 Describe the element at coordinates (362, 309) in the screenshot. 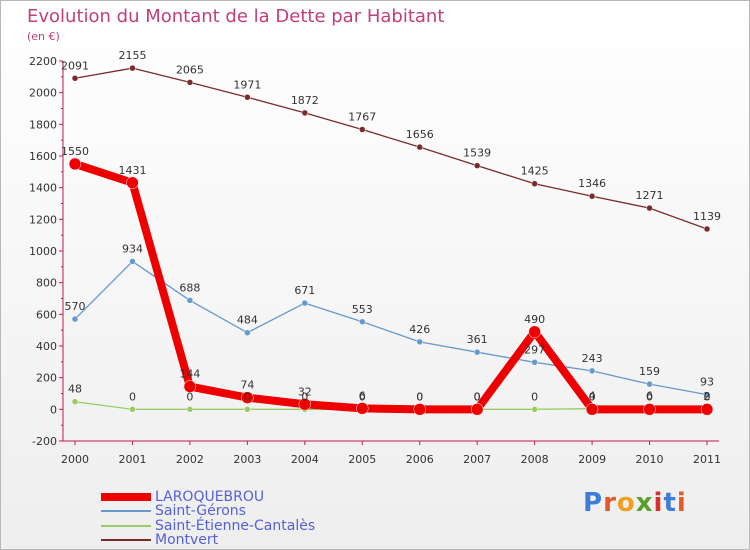

I see `data-label: 553` at that location.